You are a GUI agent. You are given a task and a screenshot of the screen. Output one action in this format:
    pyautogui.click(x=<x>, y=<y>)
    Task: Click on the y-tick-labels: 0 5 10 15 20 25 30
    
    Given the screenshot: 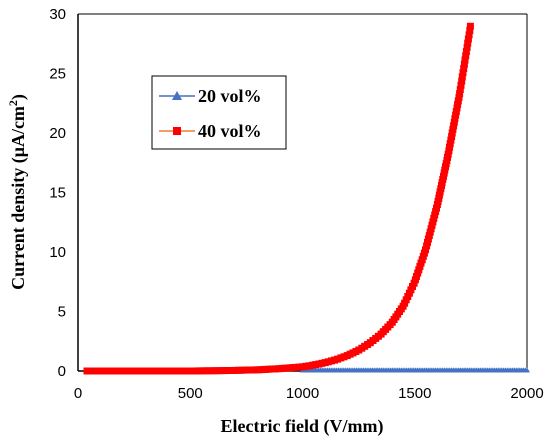 What is the action you would take?
    pyautogui.click(x=57, y=193)
    